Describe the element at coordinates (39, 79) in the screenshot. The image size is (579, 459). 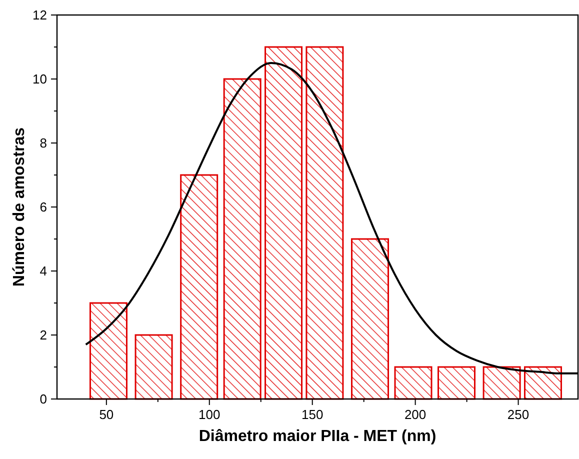
I see `y-tick-label: 10` at that location.